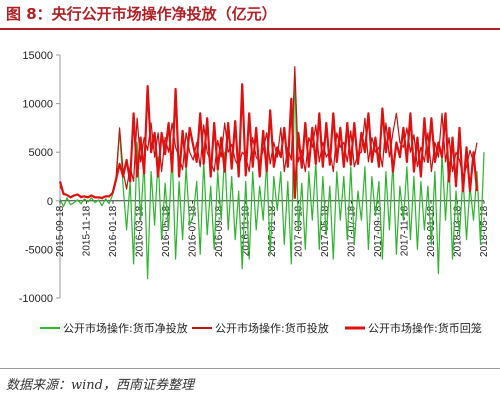  What do you see at coordinates (41, 153) in the screenshot?
I see `y-tick-label: 5000` at bounding box center [41, 153].